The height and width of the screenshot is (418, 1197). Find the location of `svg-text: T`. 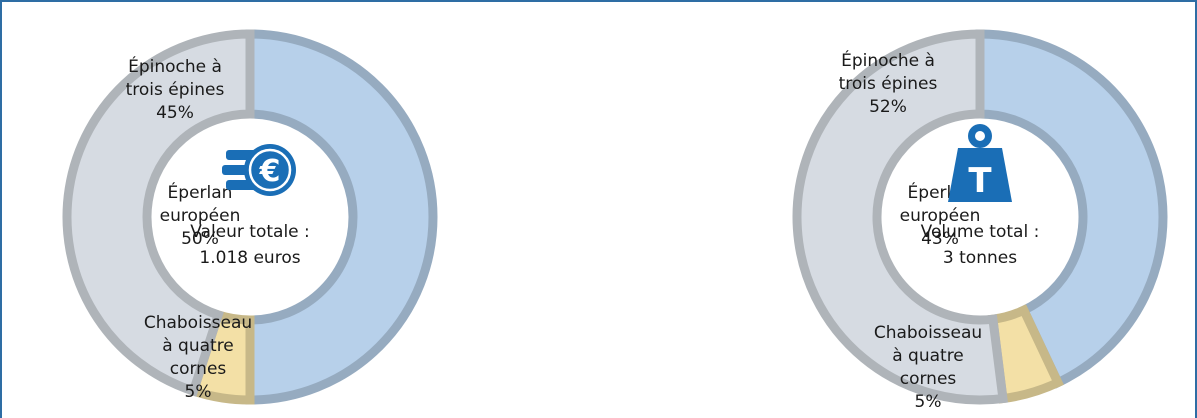

svg-text: T is located at coordinates (980, 181).